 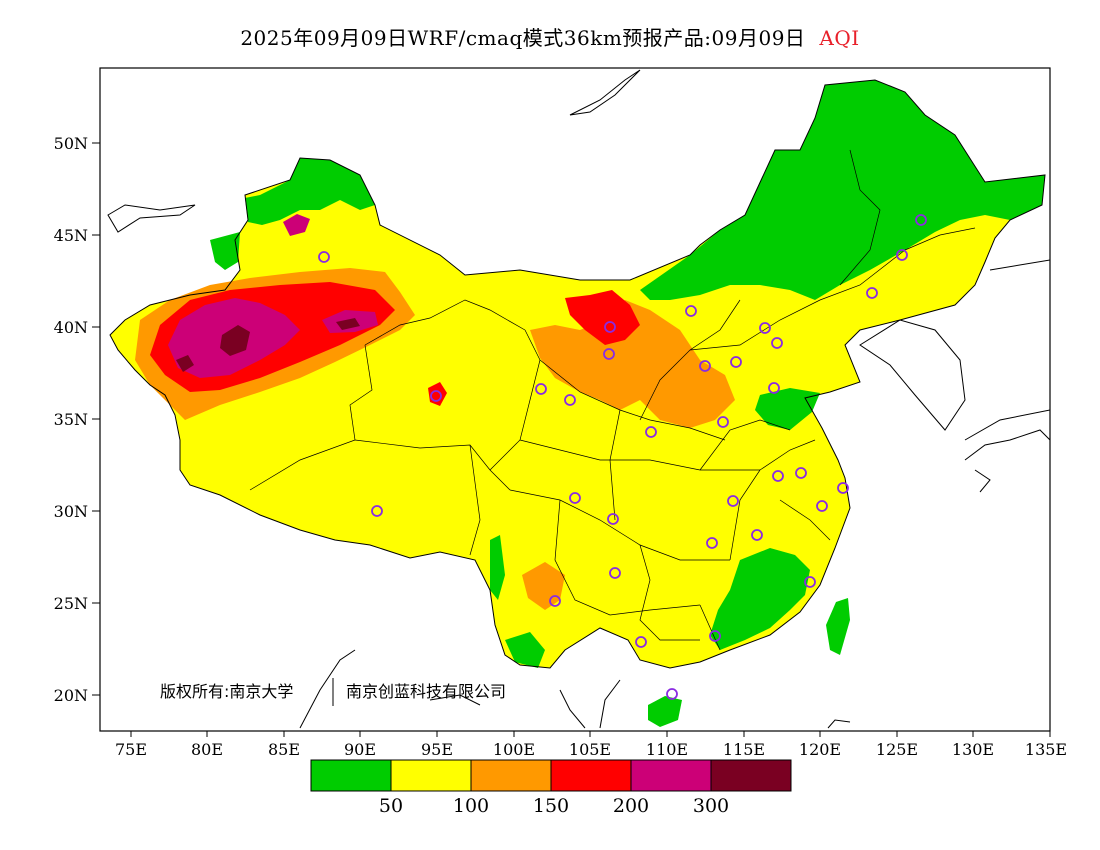 I want to click on legend-label: 50, so click(x=391, y=806).